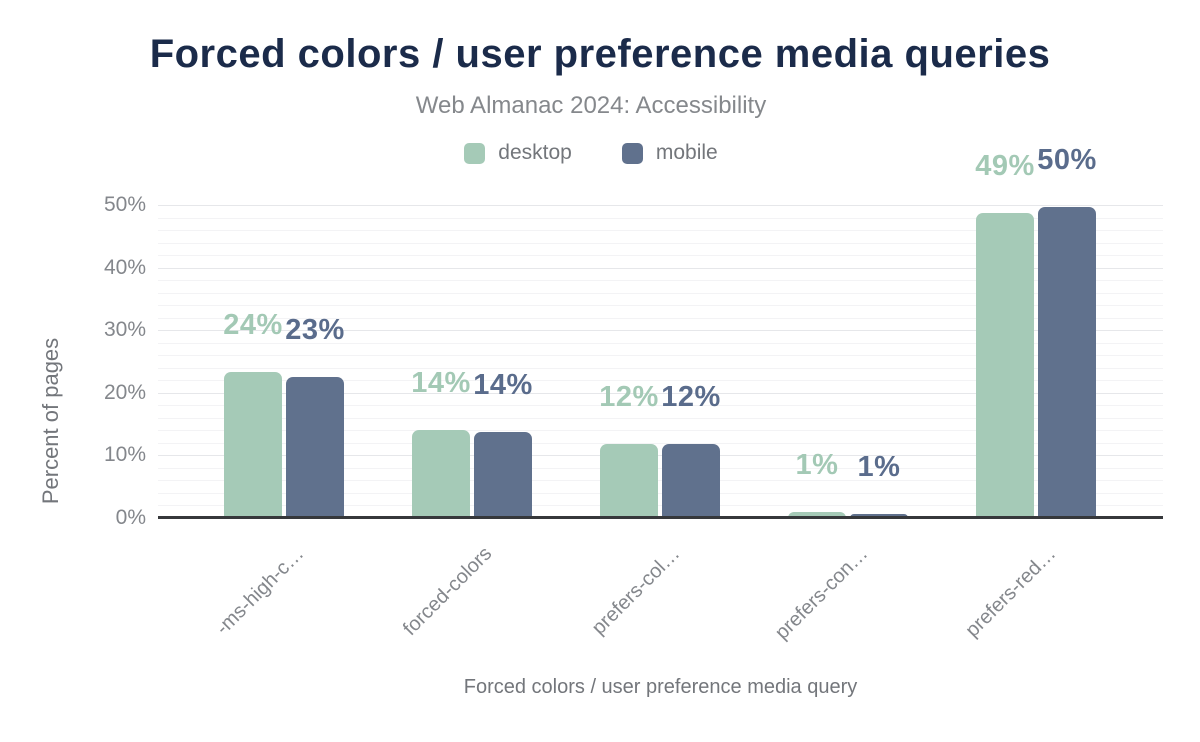  Describe the element at coordinates (691, 397) in the screenshot. I see `bar-value-label-mobile: 12%` at that location.